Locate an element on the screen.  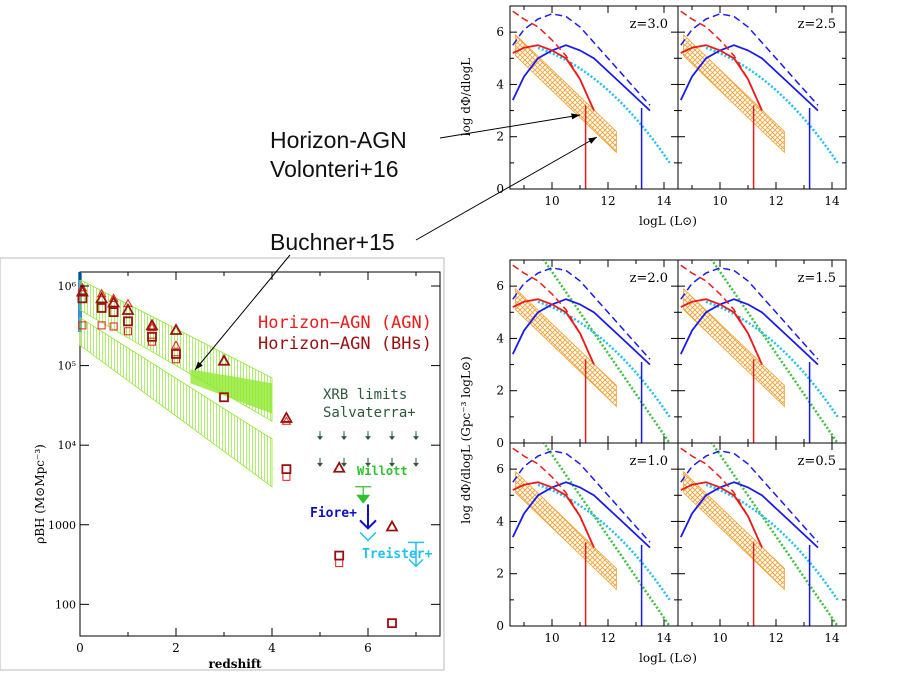
treister-arrowhead is located at coordinates (416, 563).